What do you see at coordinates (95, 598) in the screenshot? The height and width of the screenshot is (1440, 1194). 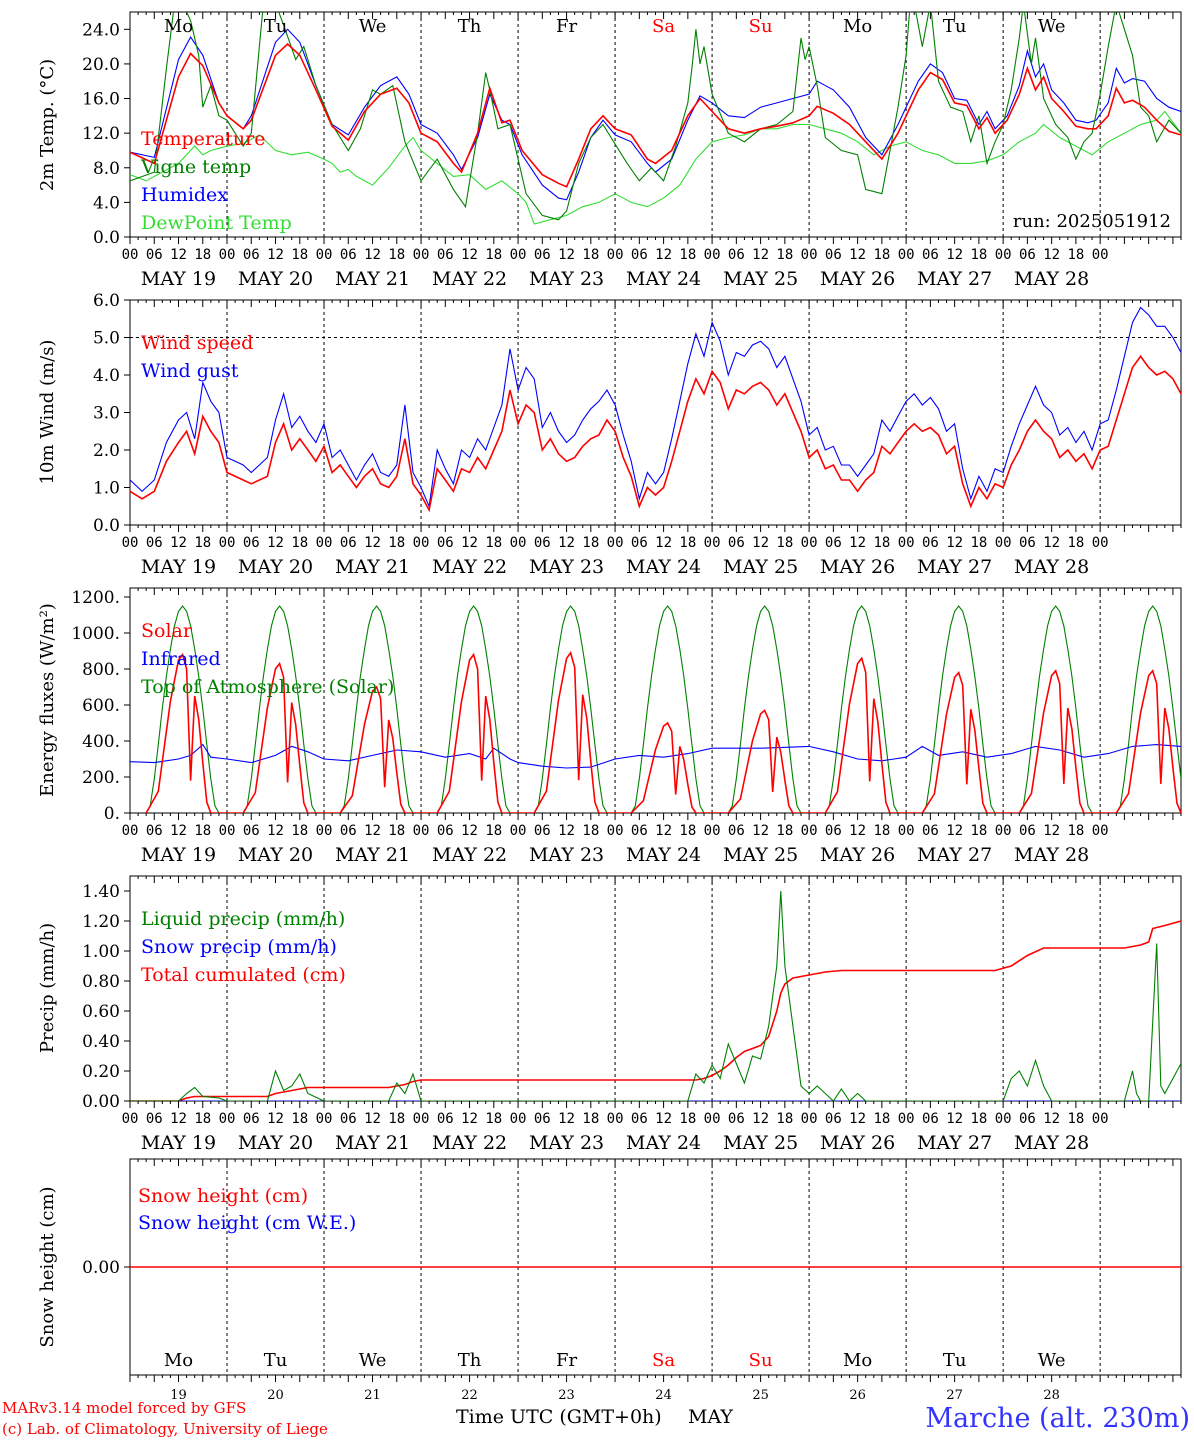 I see `y-tick-label: 1200.` at bounding box center [95, 598].